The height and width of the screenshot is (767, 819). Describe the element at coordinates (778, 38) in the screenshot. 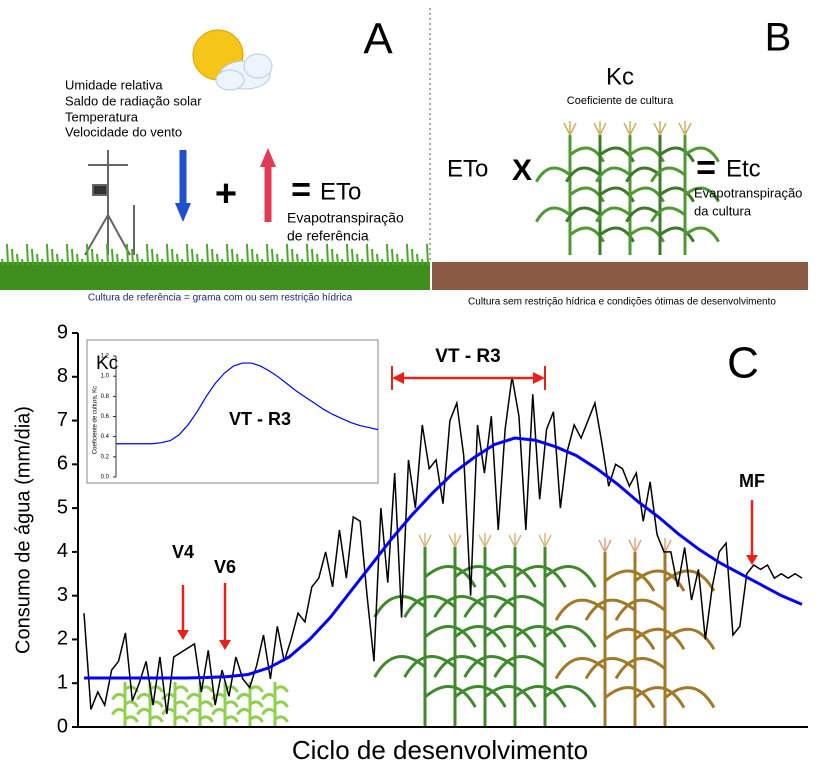

I see `panel-letter: B` at that location.